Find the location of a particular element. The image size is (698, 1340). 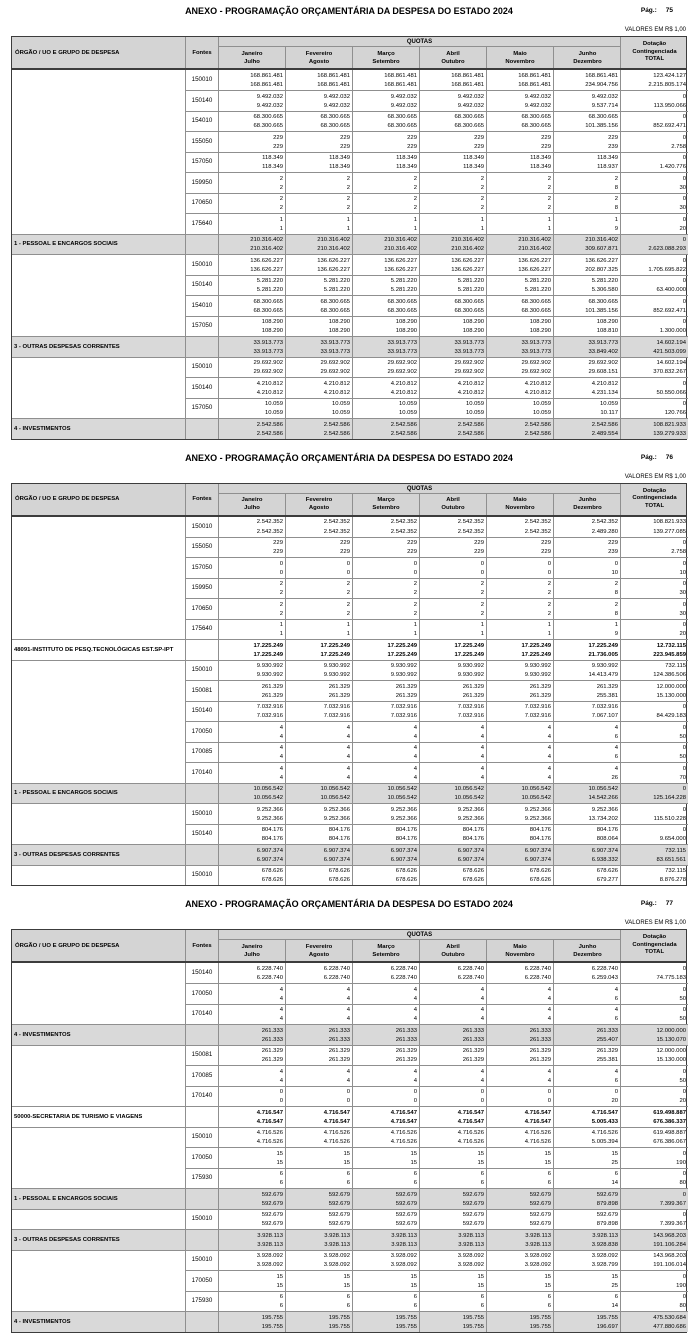

quota-value-top: 229 is located at coordinates (479, 137).